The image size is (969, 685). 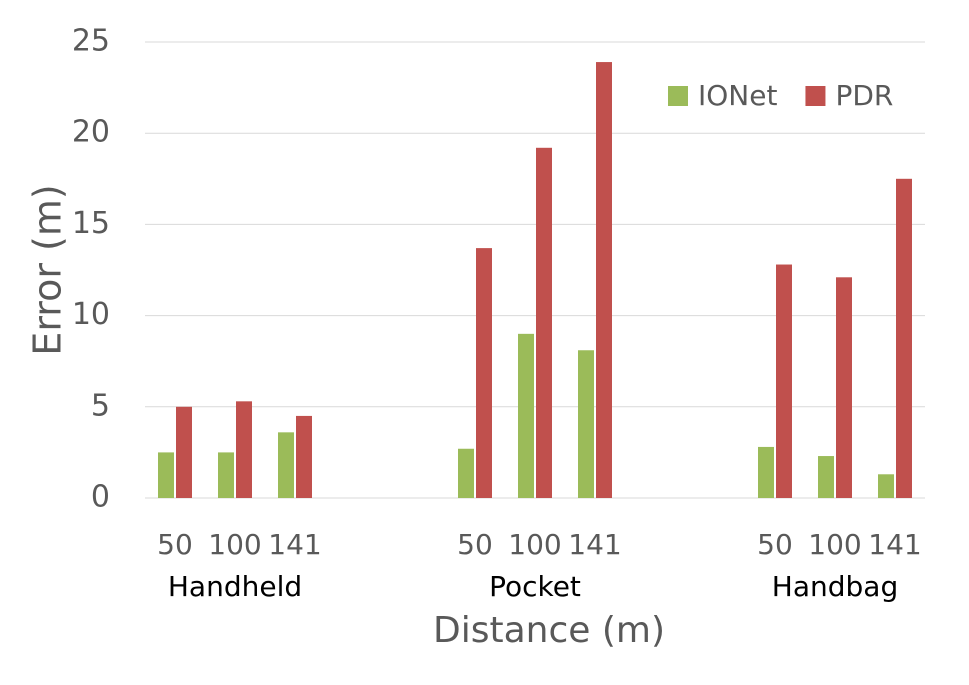 I want to click on x-axis-title: Distance (m), so click(x=549, y=630).